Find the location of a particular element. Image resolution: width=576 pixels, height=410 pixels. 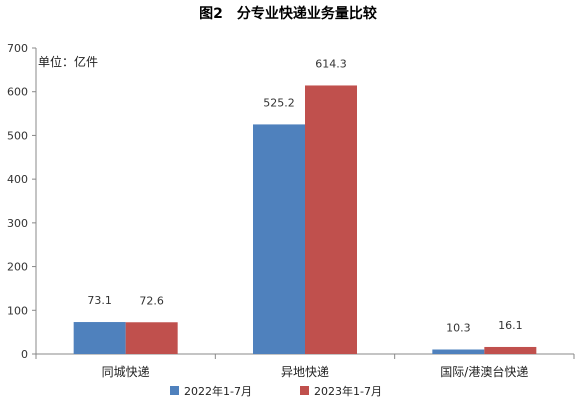

category-label: 异地快递 is located at coordinates (305, 372).